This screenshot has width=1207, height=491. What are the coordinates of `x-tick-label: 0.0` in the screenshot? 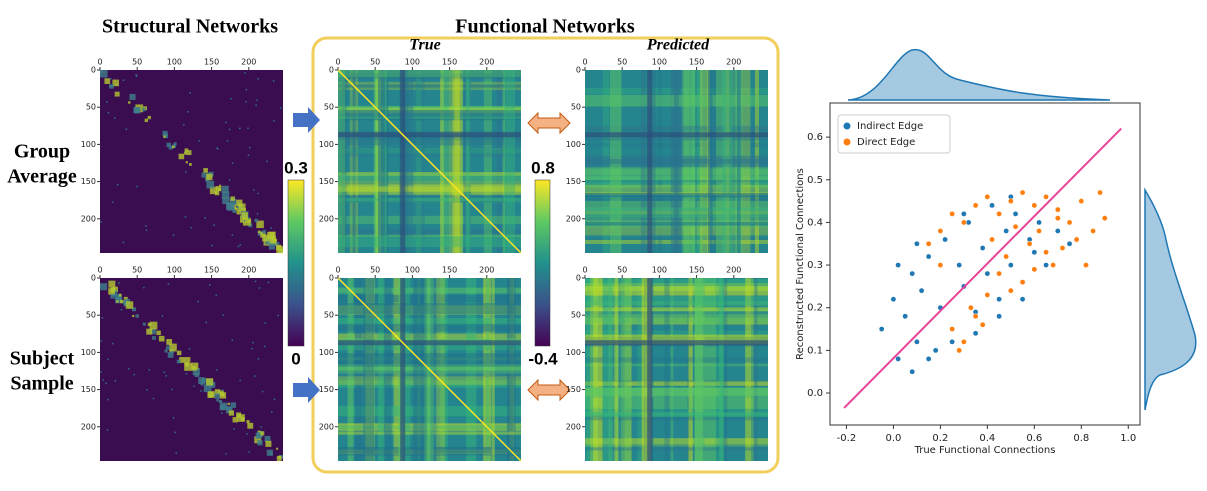 It's located at (893, 438).